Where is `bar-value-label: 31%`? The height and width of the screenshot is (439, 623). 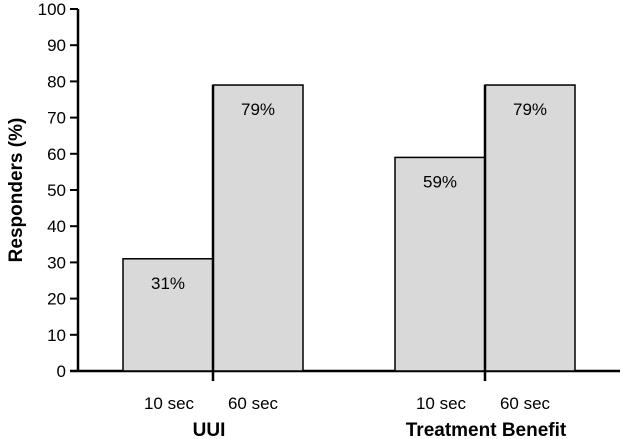
bar-value-label: 31% is located at coordinates (168, 283).